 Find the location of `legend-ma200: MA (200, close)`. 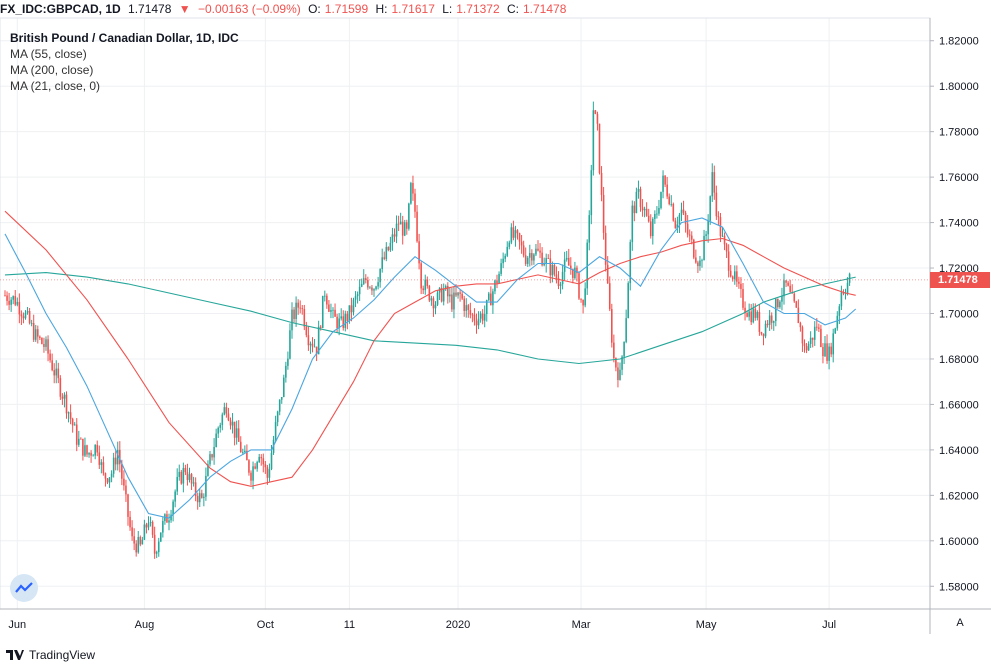

legend-ma200: MA (200, close) is located at coordinates (52, 70).